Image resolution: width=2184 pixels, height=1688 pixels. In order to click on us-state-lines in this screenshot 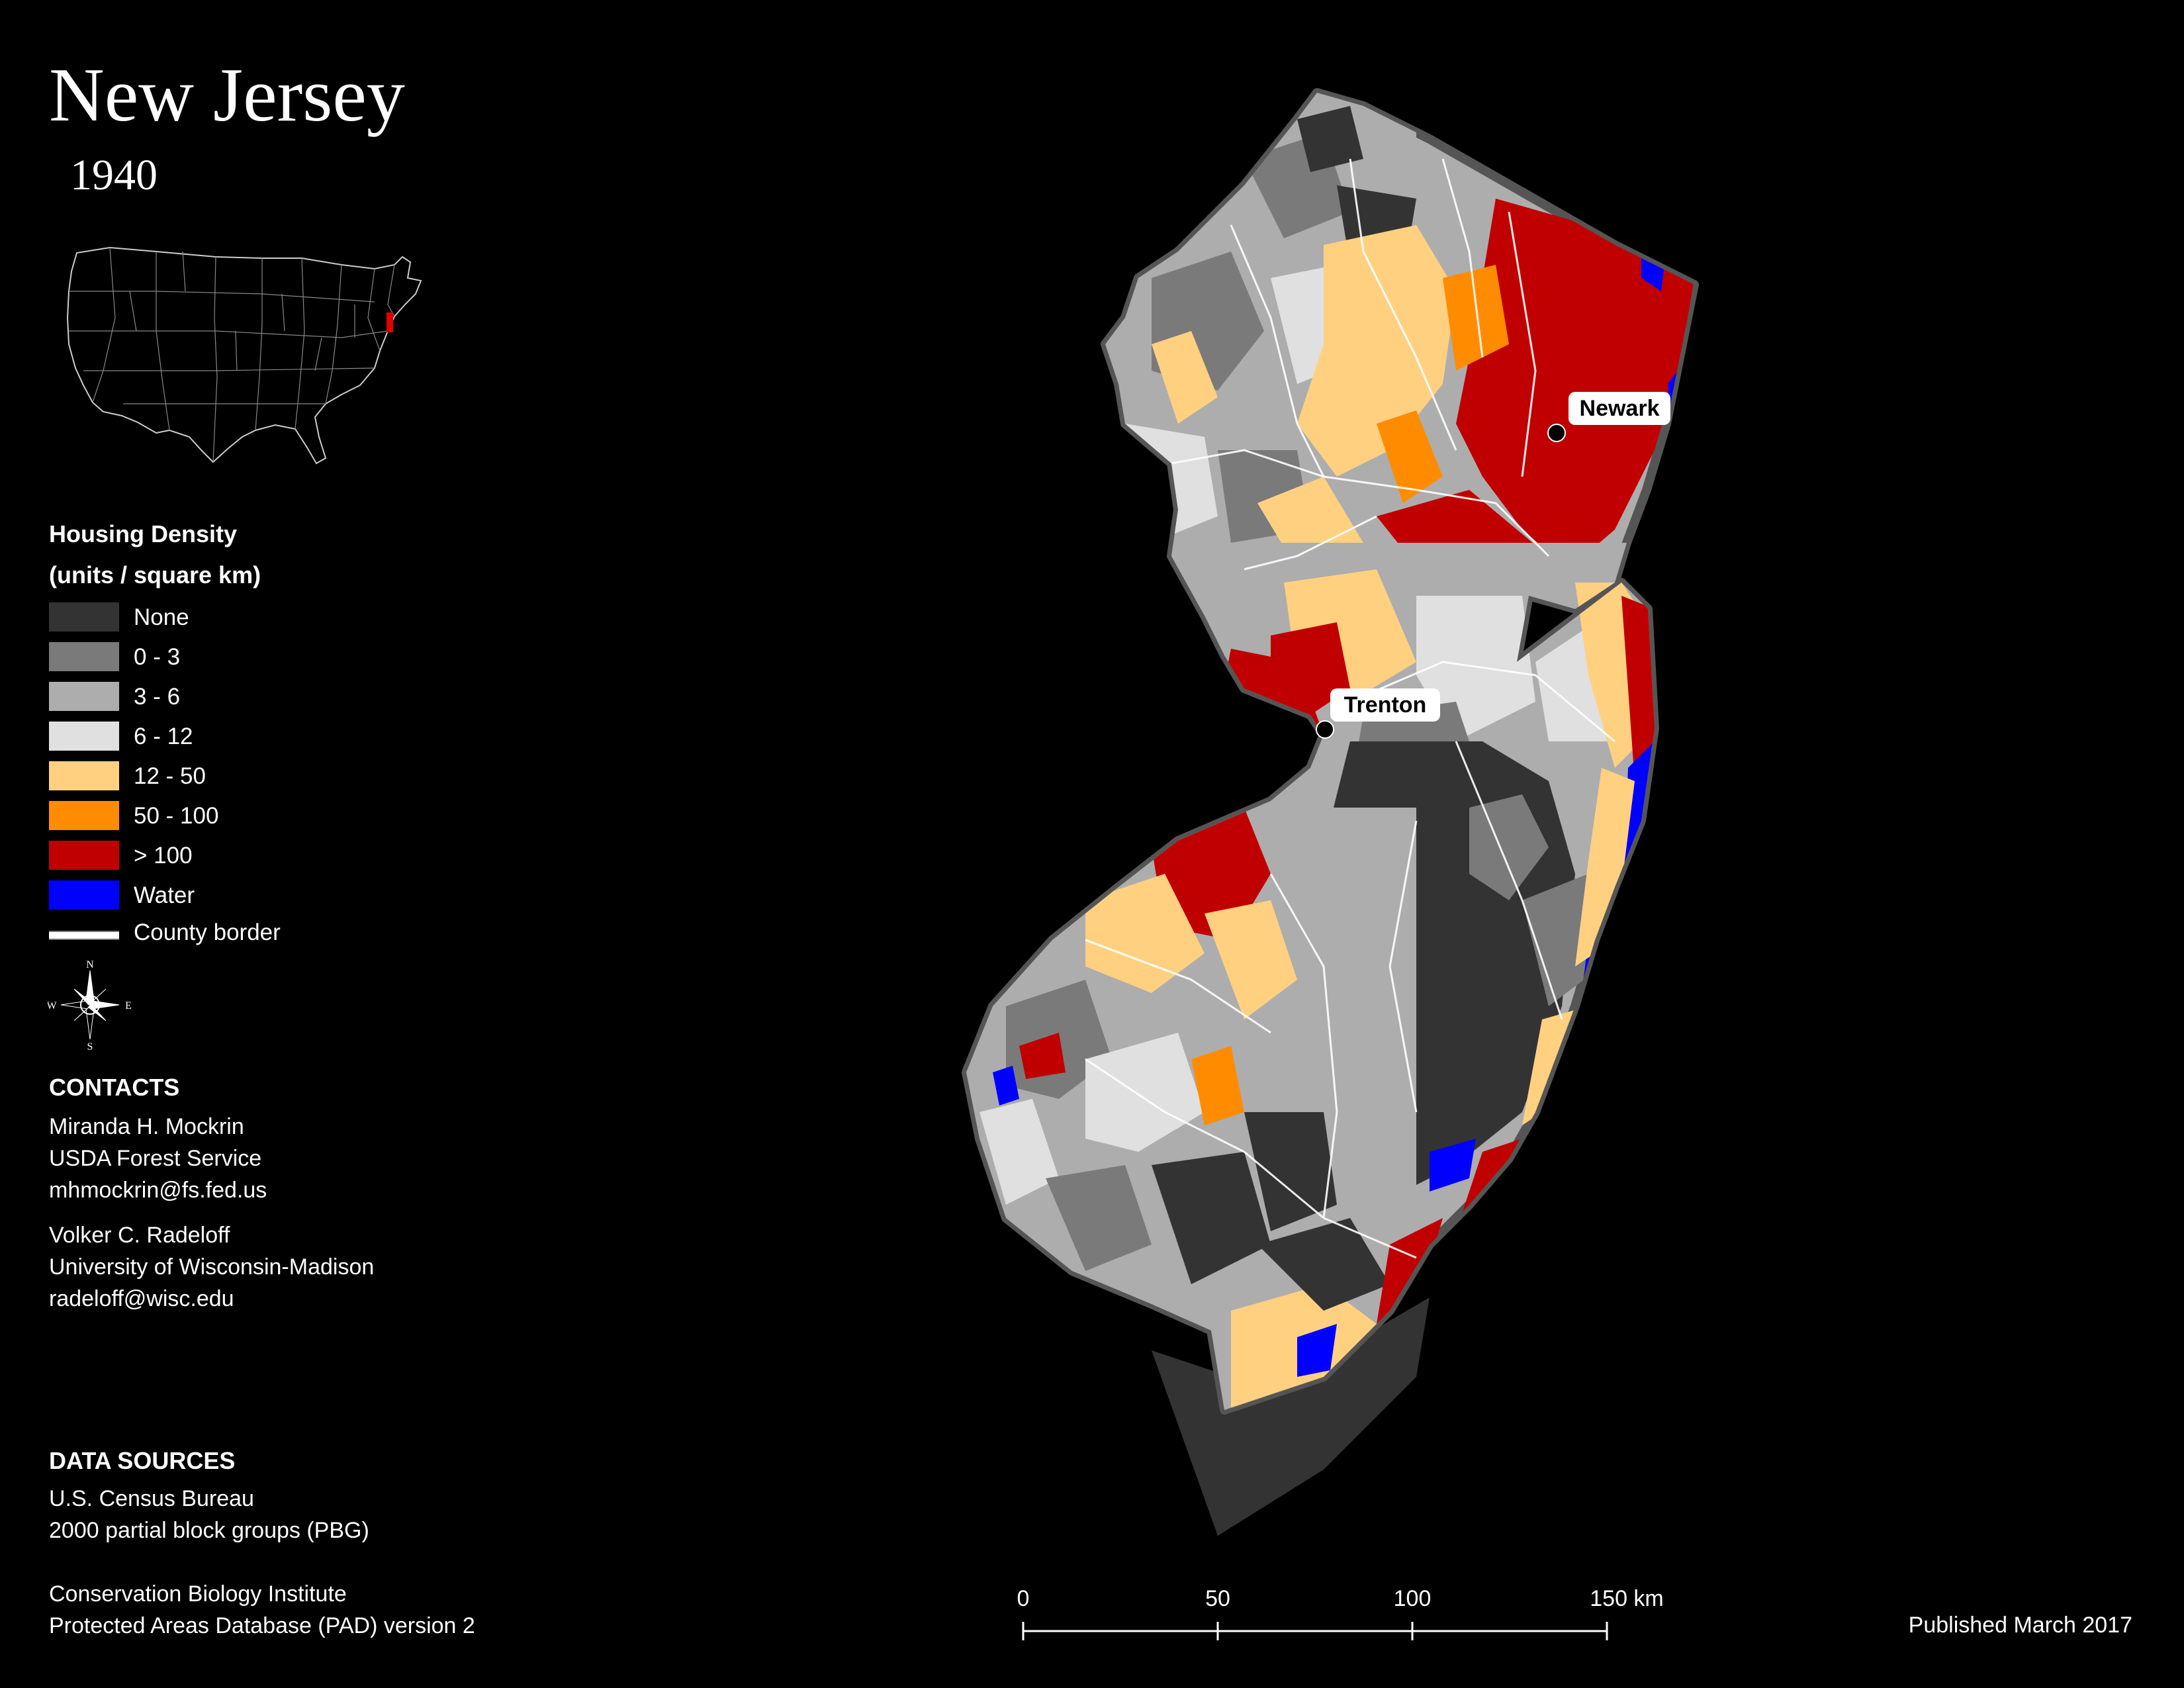, I will do `click(232, 355)`.